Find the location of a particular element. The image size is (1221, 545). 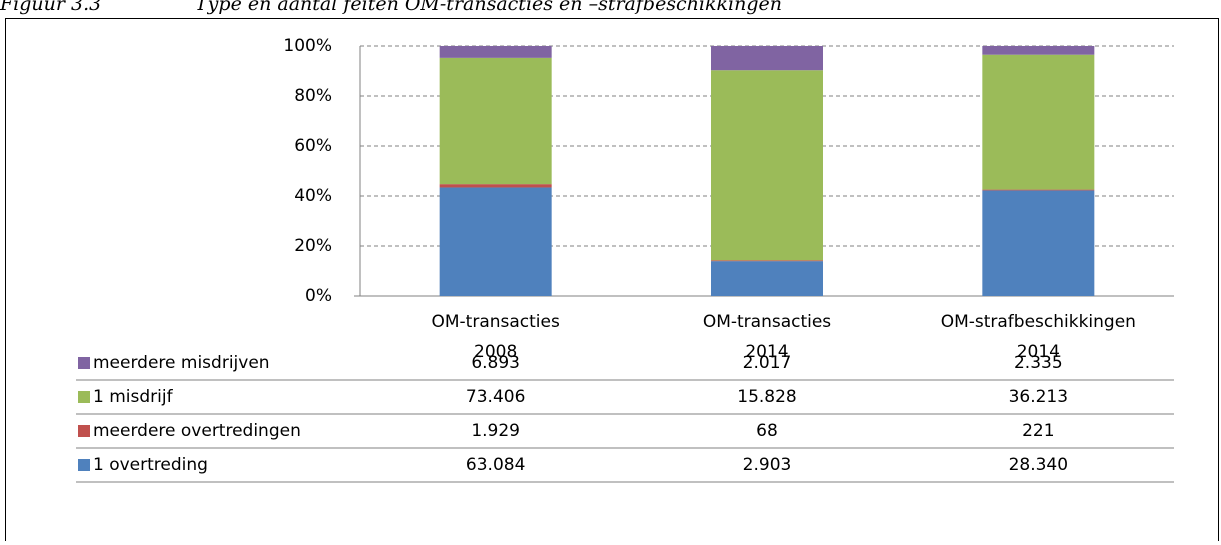

y-tick-label: 60% is located at coordinates (313, 146).